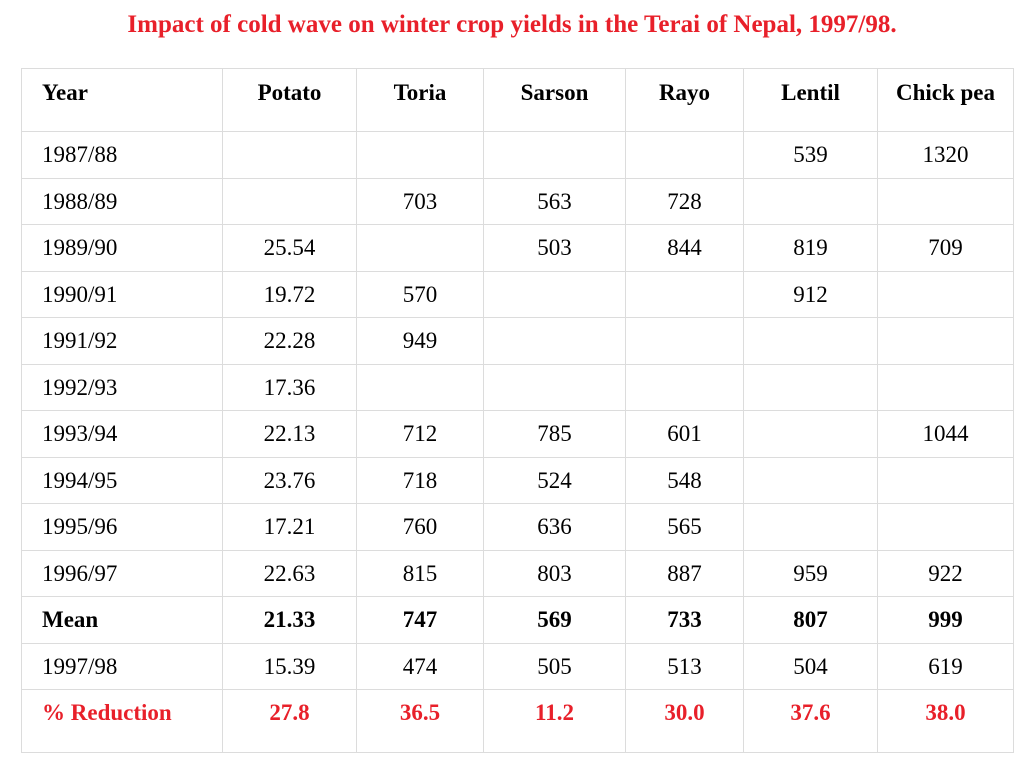  Describe the element at coordinates (554, 666) in the screenshot. I see `sarson-cell: 505` at that location.